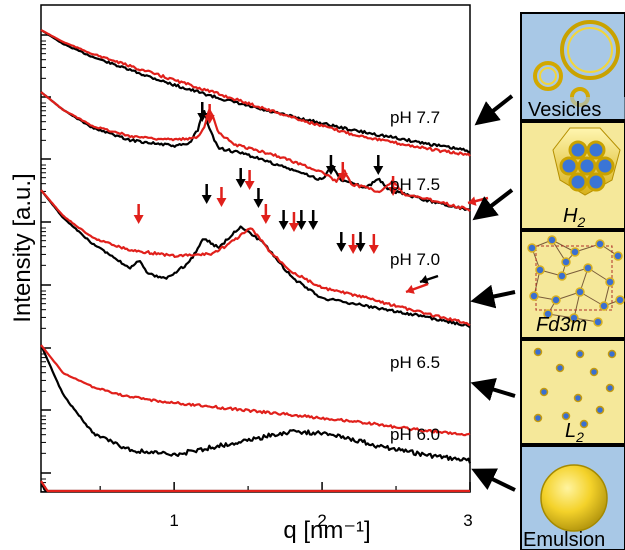  Describe the element at coordinates (173, 520) in the screenshot. I see `x-tick-label: 1` at that location.